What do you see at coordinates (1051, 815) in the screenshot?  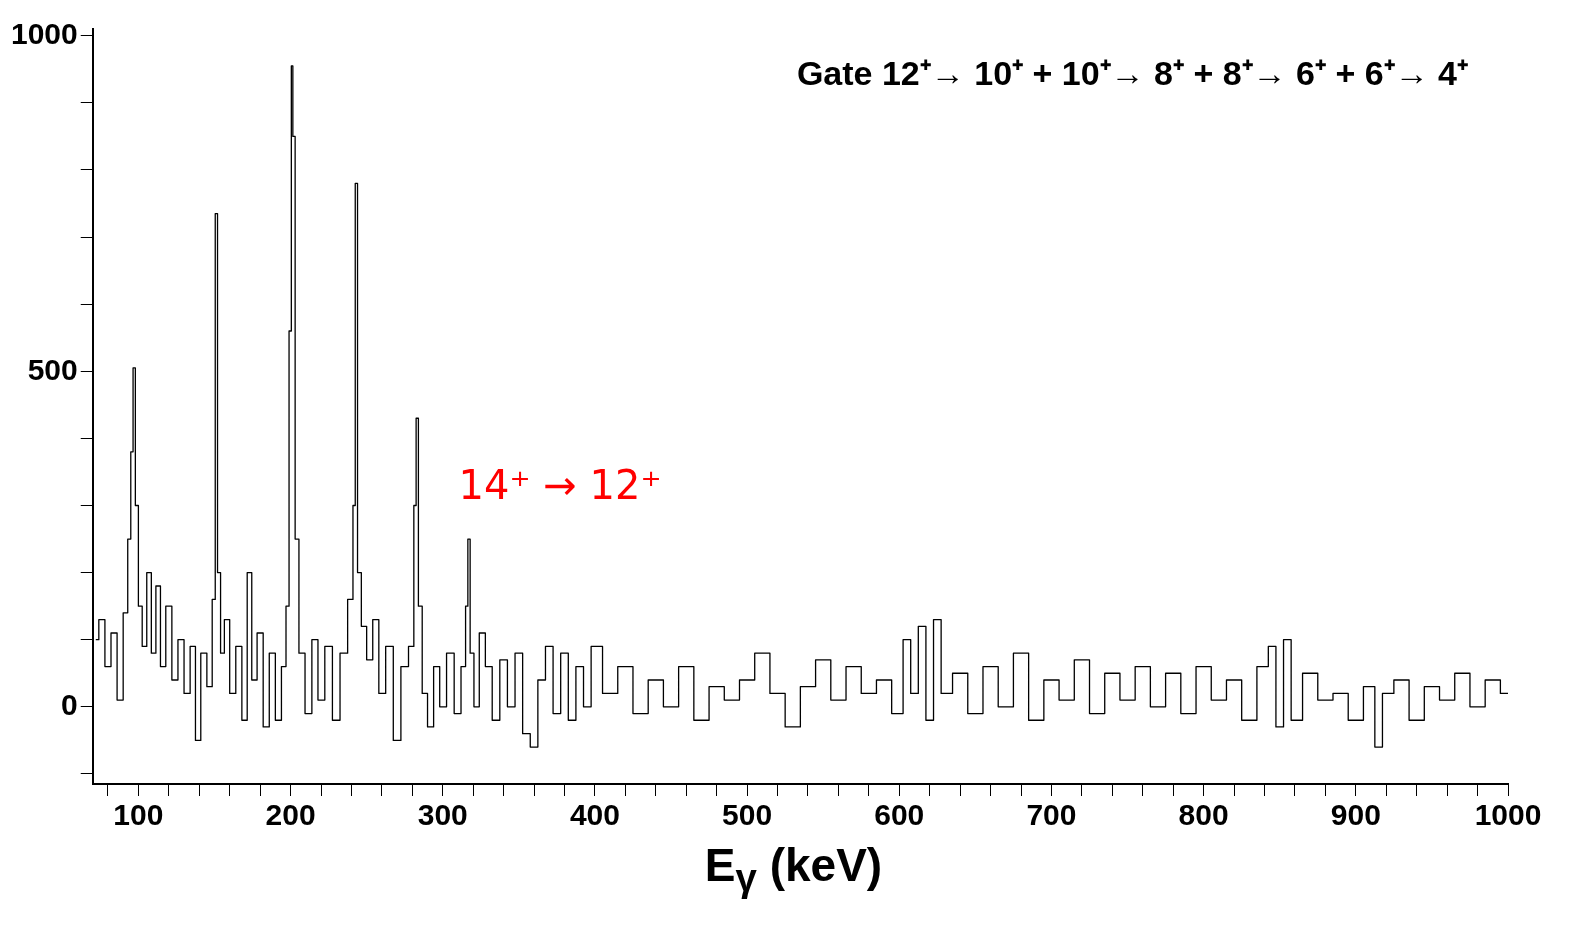 I see `x-tick-label: 700` at bounding box center [1051, 815].